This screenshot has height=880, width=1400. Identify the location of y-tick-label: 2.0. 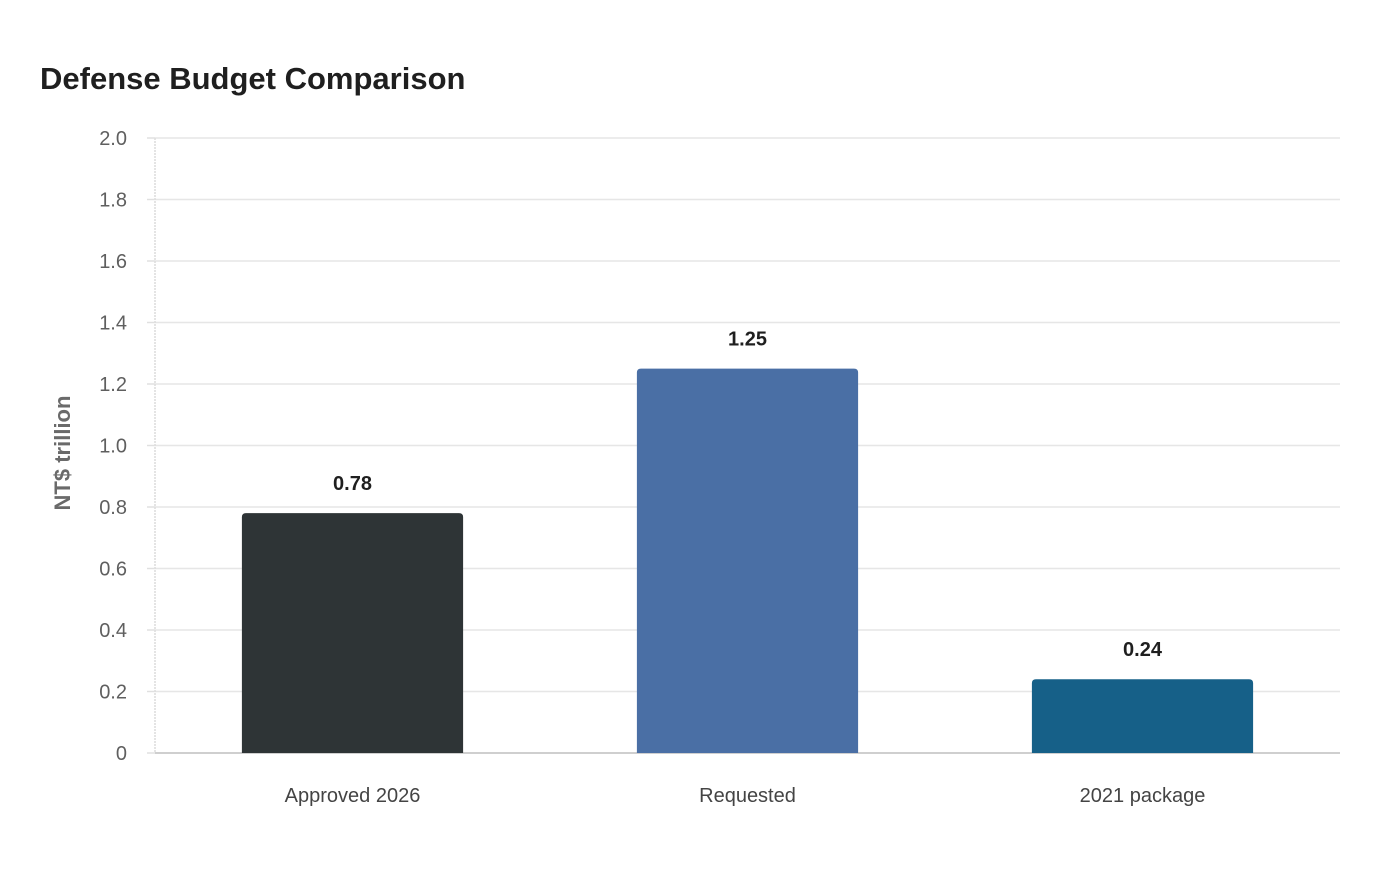
(113, 139).